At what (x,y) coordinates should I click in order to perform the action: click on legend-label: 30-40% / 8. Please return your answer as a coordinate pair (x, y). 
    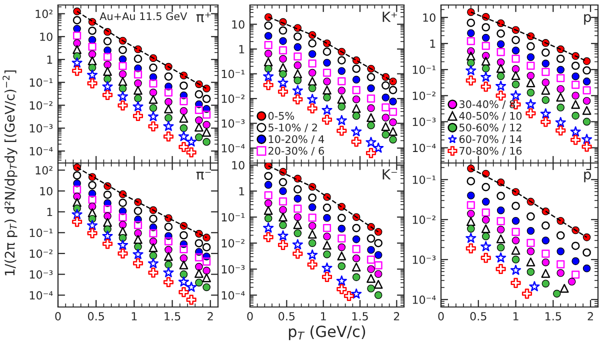
    Looking at the image, I should click on (487, 104).